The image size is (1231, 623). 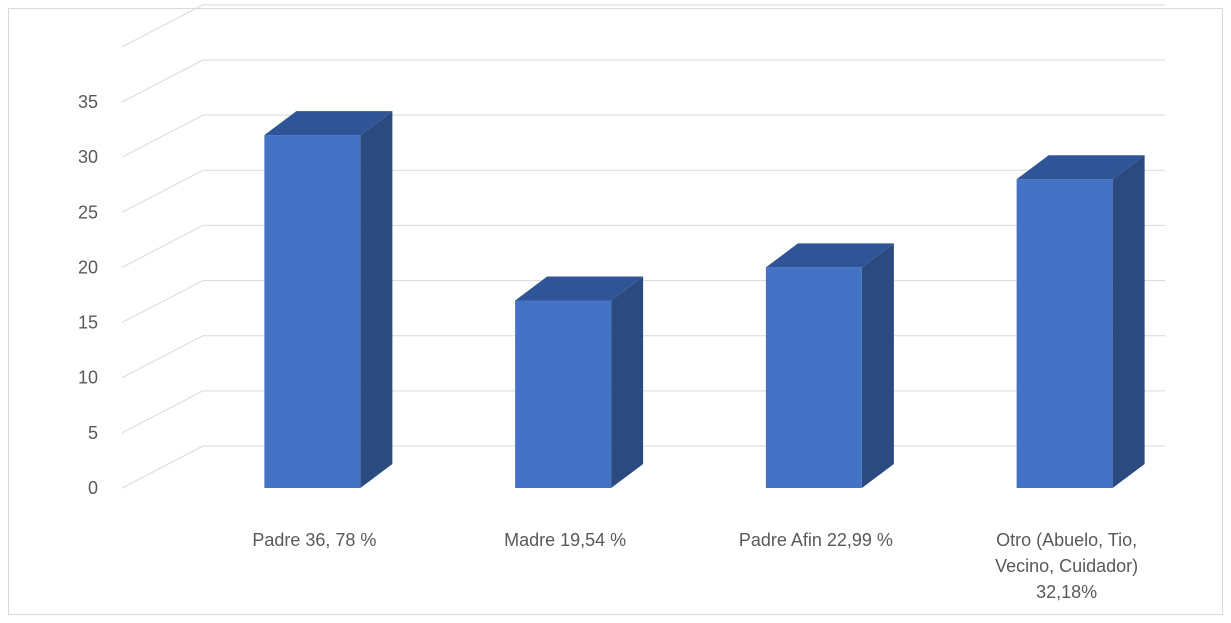 I want to click on x-category-label: Padre 36, 78 %, so click(x=314, y=540).